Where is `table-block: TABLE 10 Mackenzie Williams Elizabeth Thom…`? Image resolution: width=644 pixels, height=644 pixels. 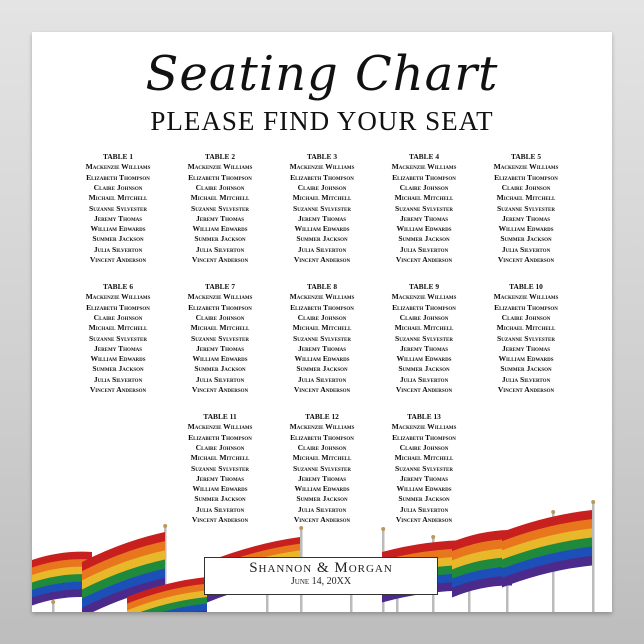
table-block: TABLE 10 Mackenzie Williams Elizabeth Thom… is located at coordinates (526, 338).